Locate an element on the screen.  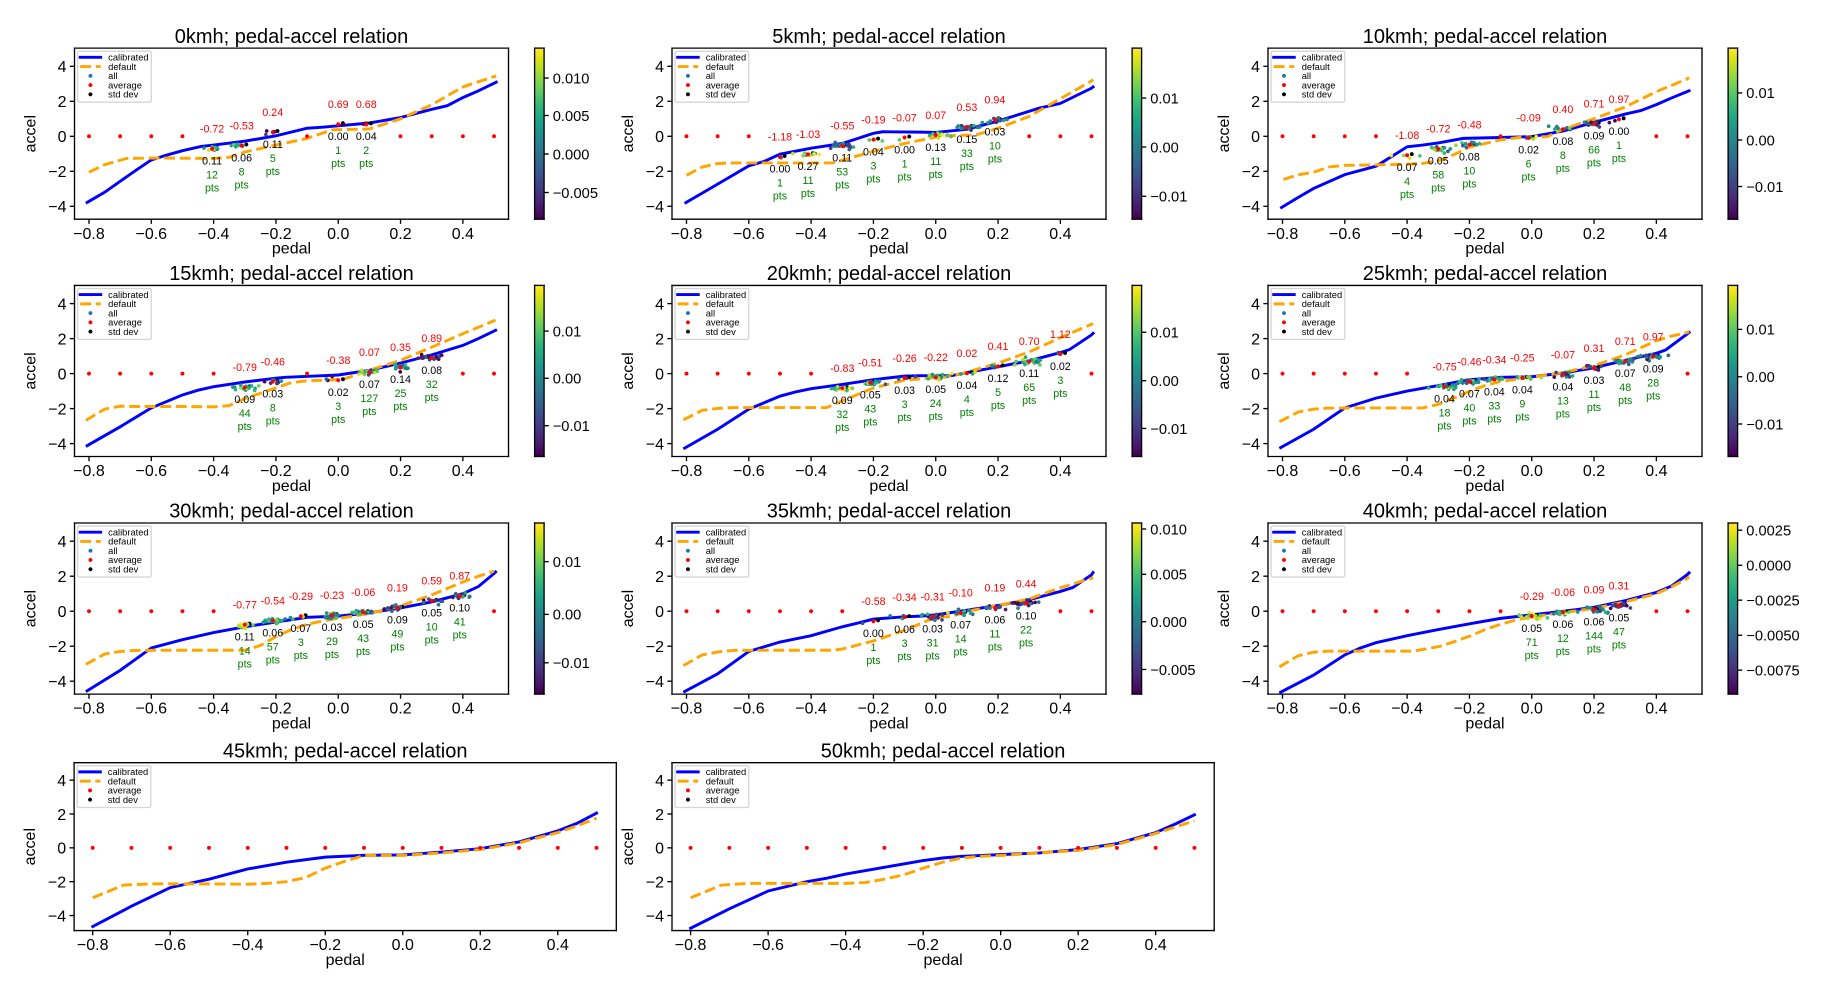
svg-text: 15kmh; pedal-accel relation is located at coordinates (291, 274).